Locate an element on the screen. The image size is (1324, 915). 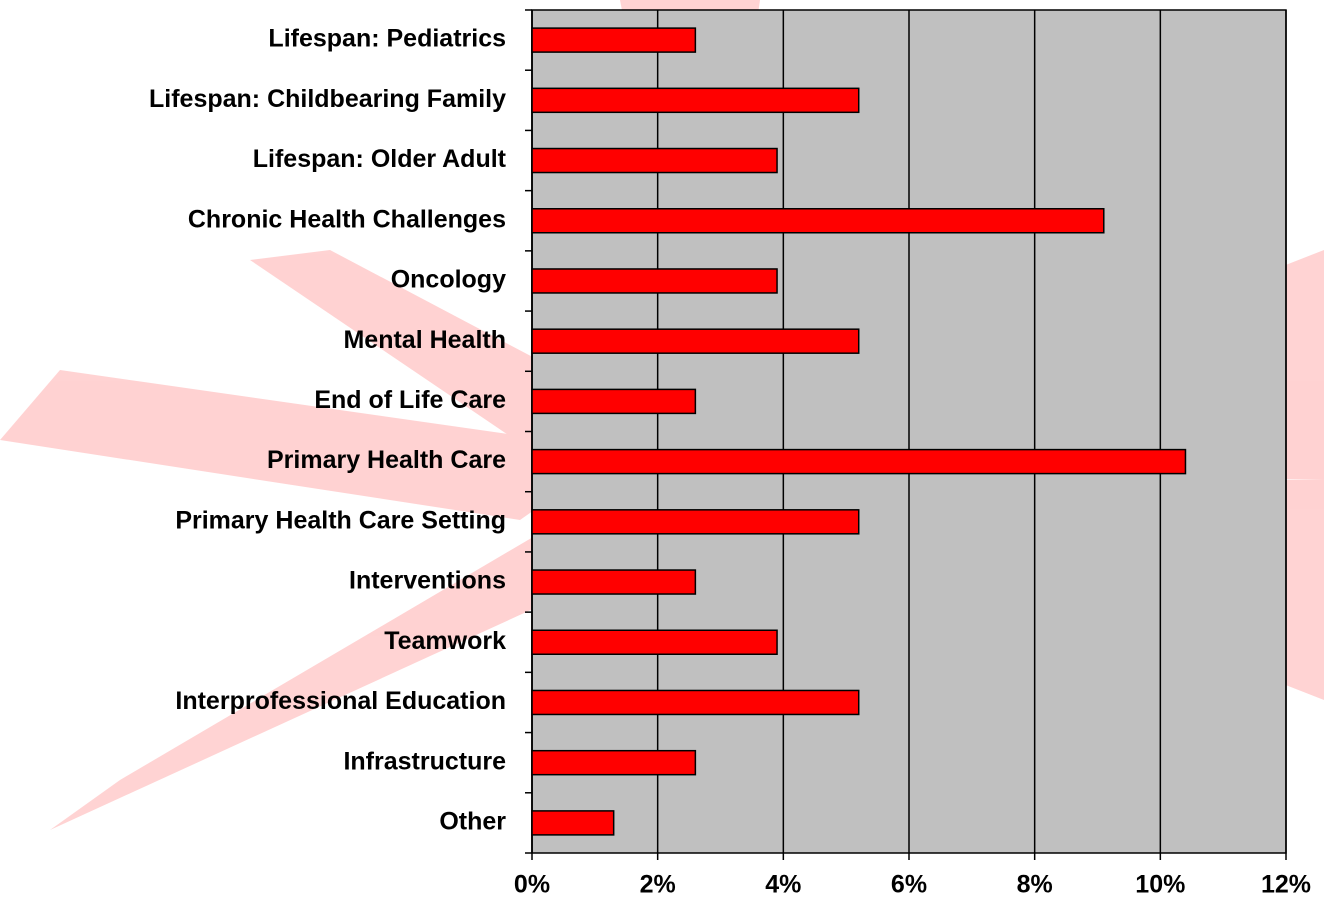
y-tick-label: End of Life Care is located at coordinates (410, 400).